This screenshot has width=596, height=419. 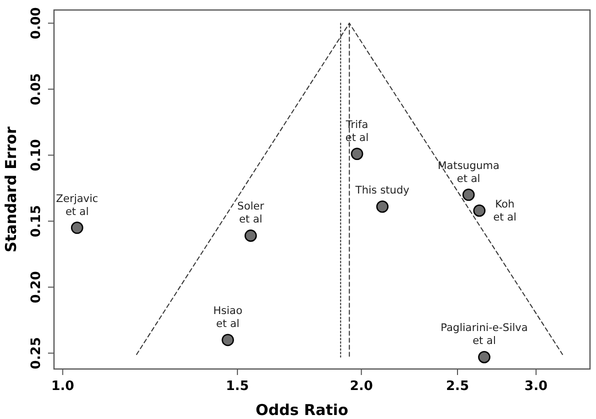 I want to click on x-tick-label: 1.5, so click(x=237, y=386).